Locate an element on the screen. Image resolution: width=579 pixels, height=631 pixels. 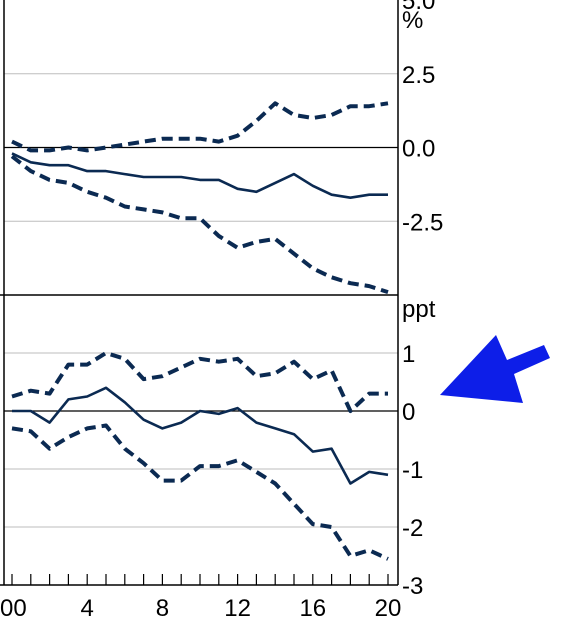
bottom-y-tick-label: -1 is located at coordinates (412, 470).